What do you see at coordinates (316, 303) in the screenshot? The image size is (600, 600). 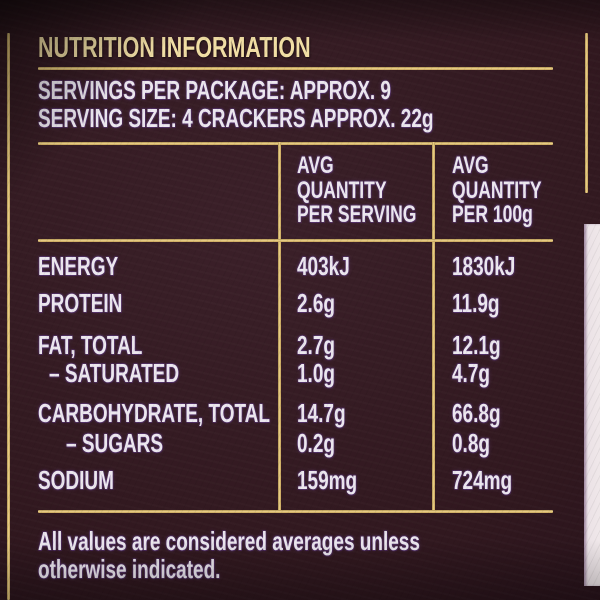 I see `row-value-per-serving: 2.6g` at bounding box center [316, 303].